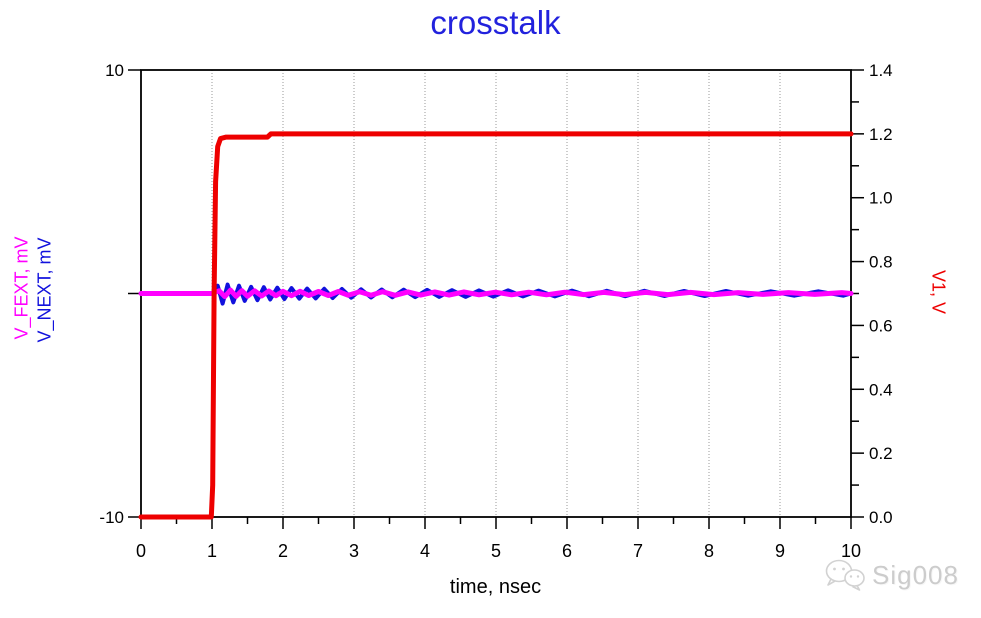 This screenshot has width=981, height=618. What do you see at coordinates (915, 574) in the screenshot?
I see `watermark-text: Sig008` at bounding box center [915, 574].